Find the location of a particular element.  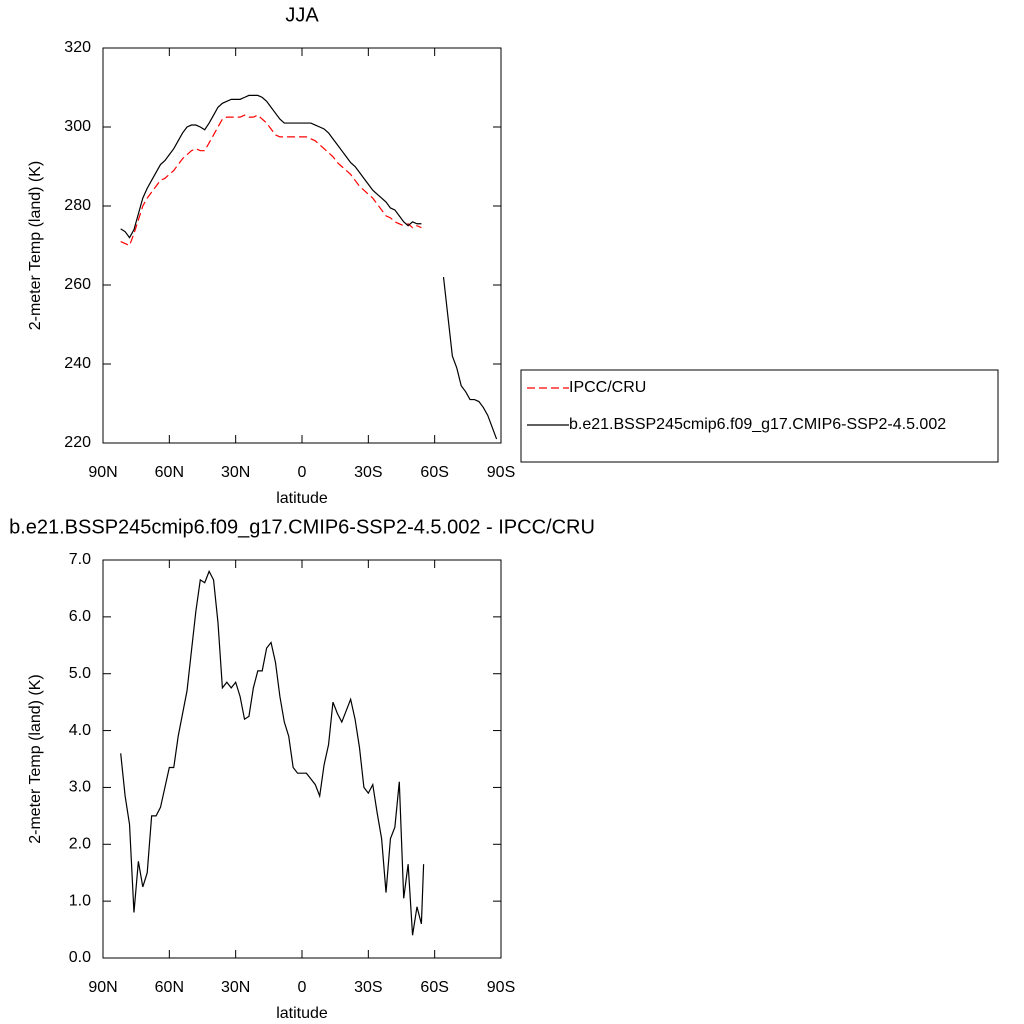

y-tick-label: 220 is located at coordinates (77, 442).